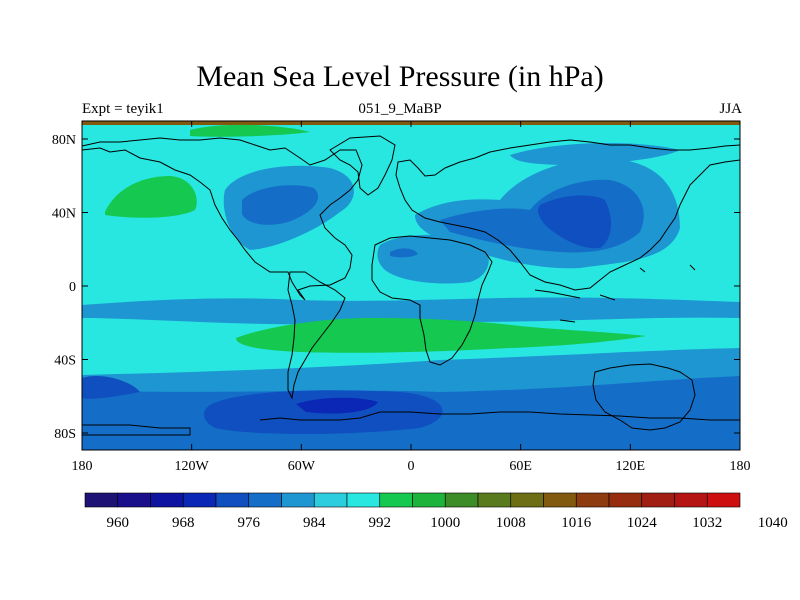 This screenshot has height=600, width=800. I want to click on colorbar: 960 968 976 984 992 1000 1008 1016 1024 1032 1040, so click(436, 511).